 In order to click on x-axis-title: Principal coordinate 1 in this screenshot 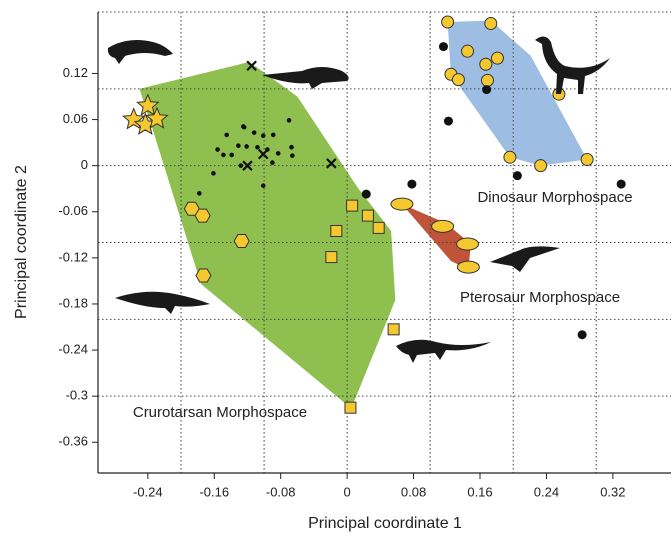, I will do `click(385, 523)`.